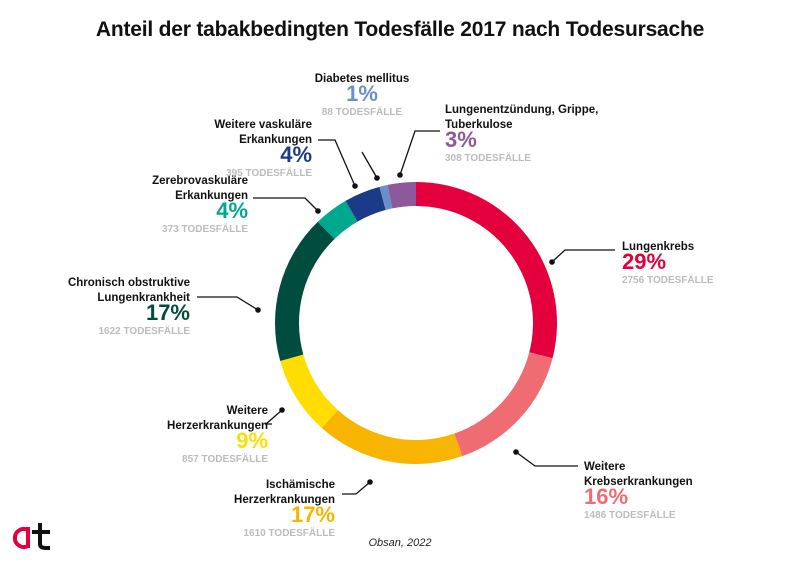 This screenshot has height=565, width=800. I want to click on leader-line-lungenkrebs, so click(583, 256).